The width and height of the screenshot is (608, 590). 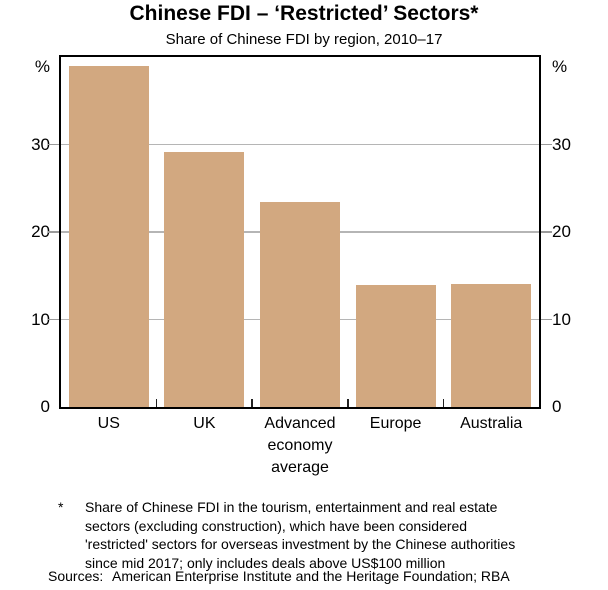 What do you see at coordinates (40, 319) in the screenshot?
I see `y-tick-label-left-10: 10` at bounding box center [40, 319].